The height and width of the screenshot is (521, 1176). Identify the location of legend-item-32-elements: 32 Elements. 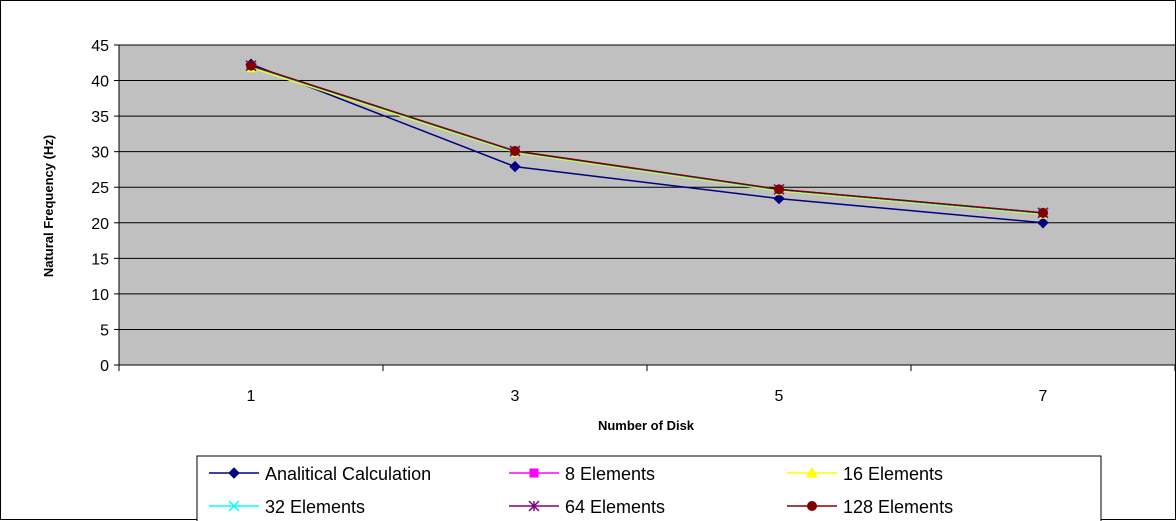
(287, 507).